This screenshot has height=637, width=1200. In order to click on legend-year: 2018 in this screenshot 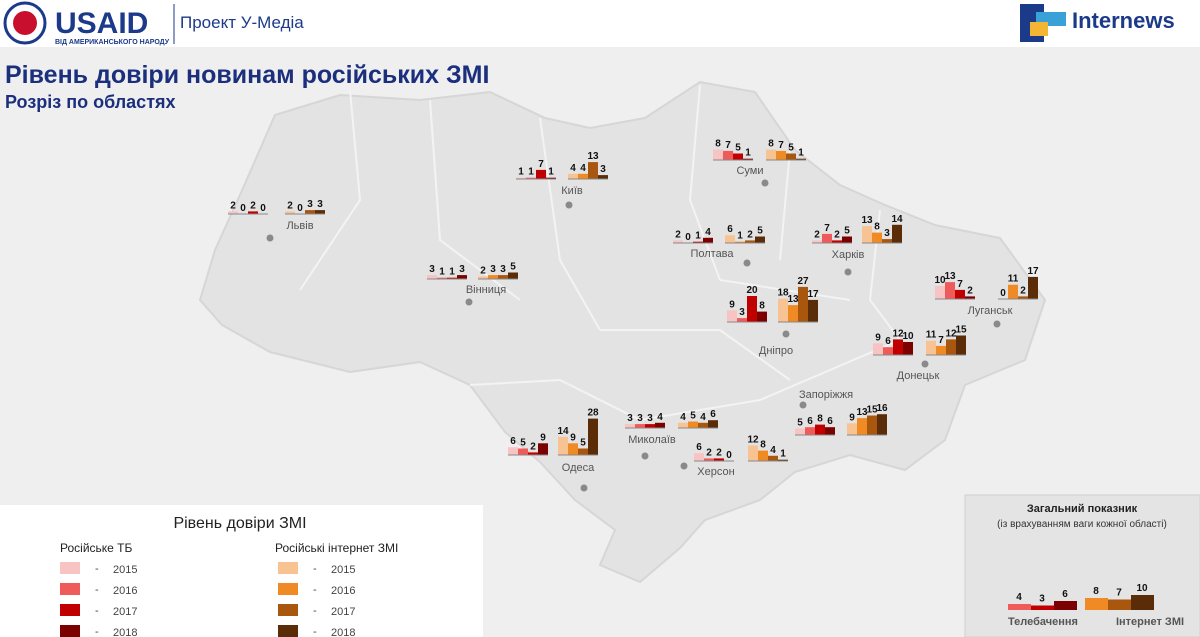, I will do `click(125, 632)`.